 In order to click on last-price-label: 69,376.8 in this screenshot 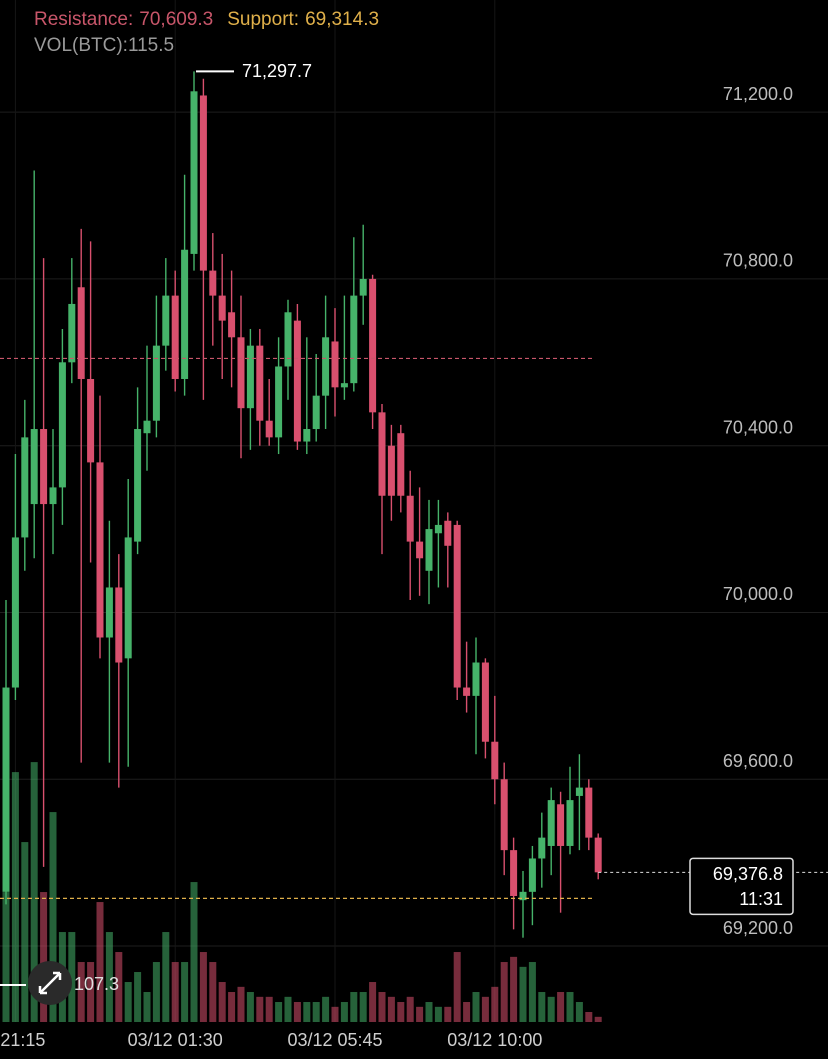, I will do `click(748, 874)`.